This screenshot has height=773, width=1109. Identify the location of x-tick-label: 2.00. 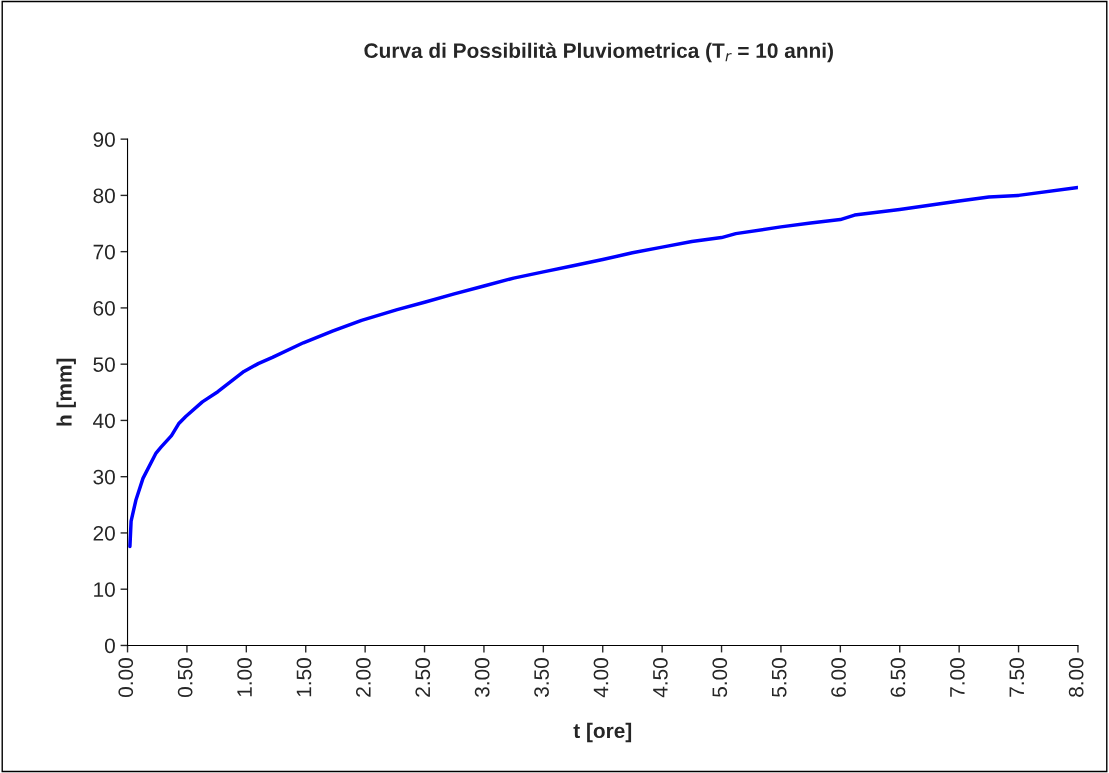
(363, 677).